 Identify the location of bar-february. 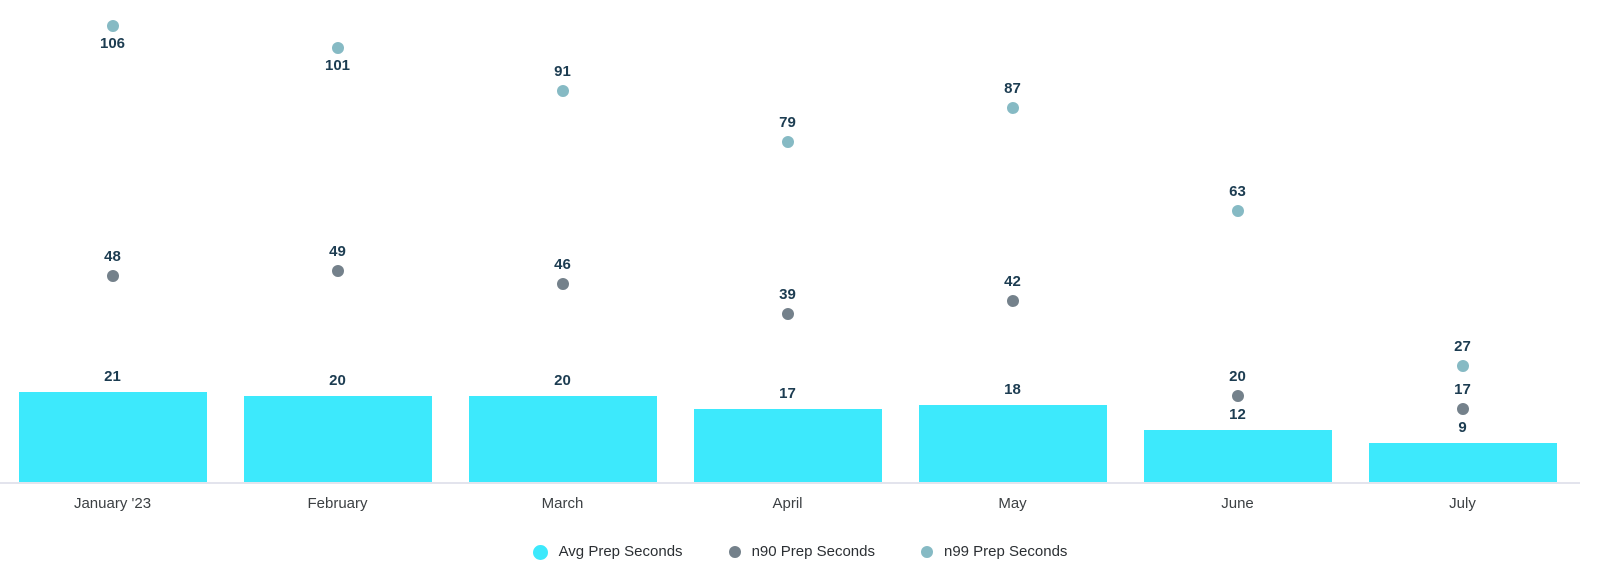
(337, 439).